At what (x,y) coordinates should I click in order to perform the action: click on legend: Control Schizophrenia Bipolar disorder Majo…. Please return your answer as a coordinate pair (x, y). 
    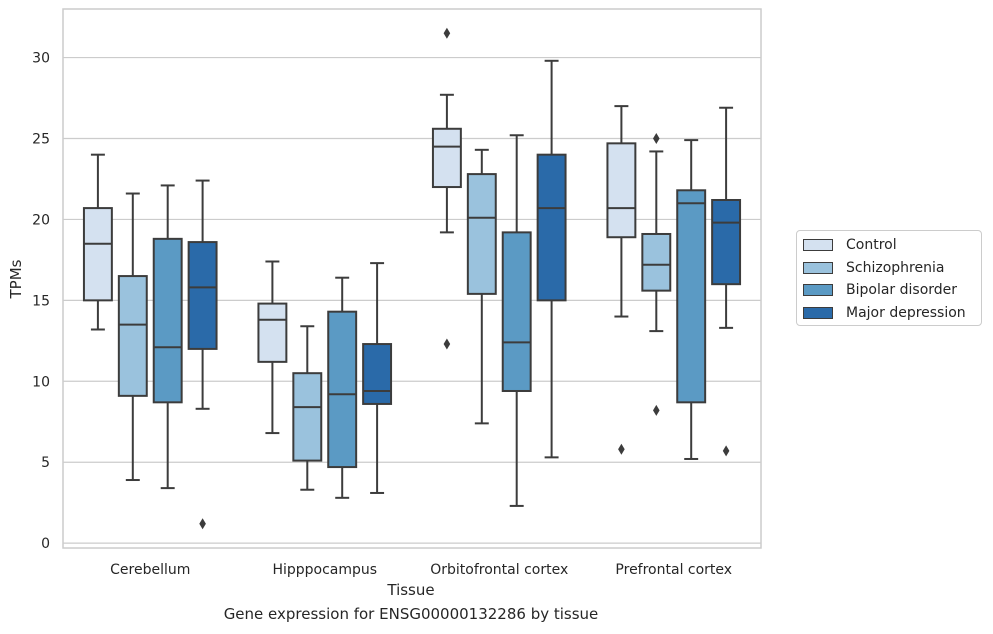
    Looking at the image, I should click on (889, 278).